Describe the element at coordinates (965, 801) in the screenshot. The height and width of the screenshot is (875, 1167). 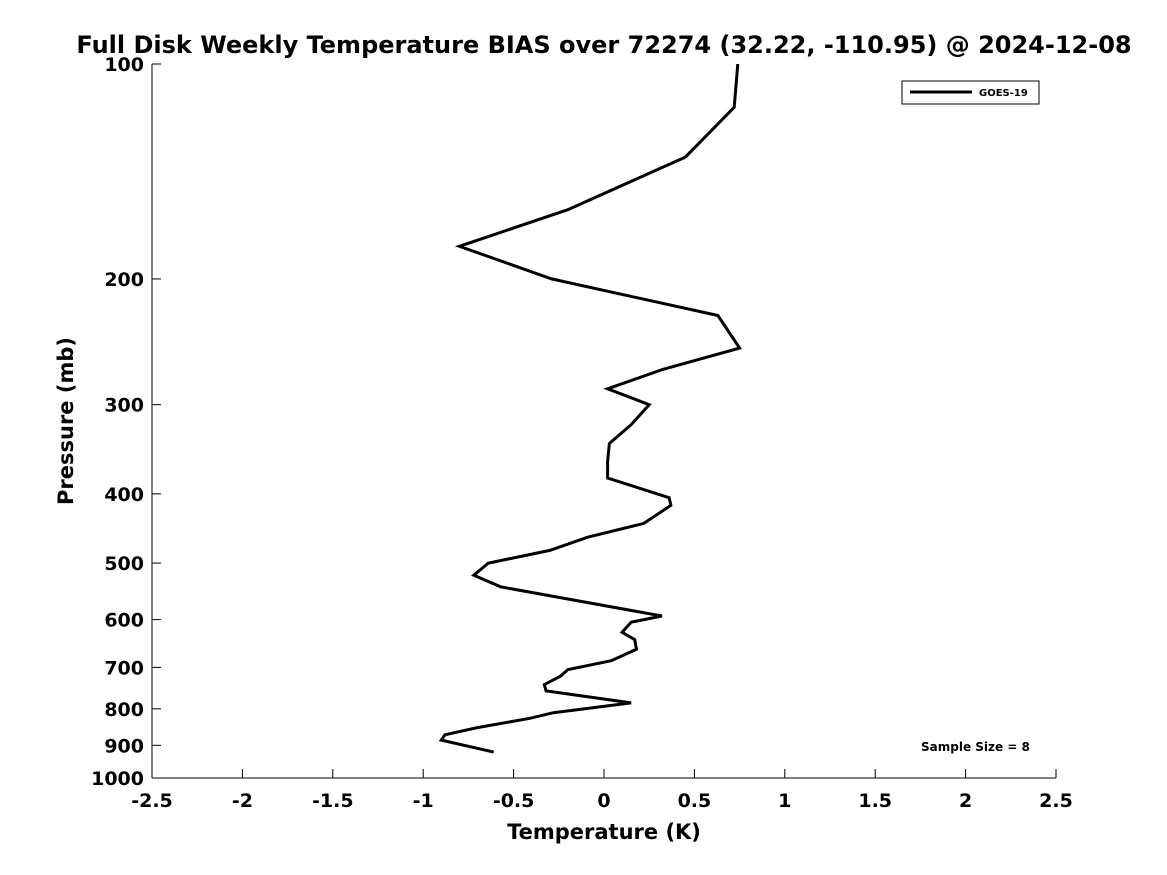
I see `x-tick-label: 2` at that location.